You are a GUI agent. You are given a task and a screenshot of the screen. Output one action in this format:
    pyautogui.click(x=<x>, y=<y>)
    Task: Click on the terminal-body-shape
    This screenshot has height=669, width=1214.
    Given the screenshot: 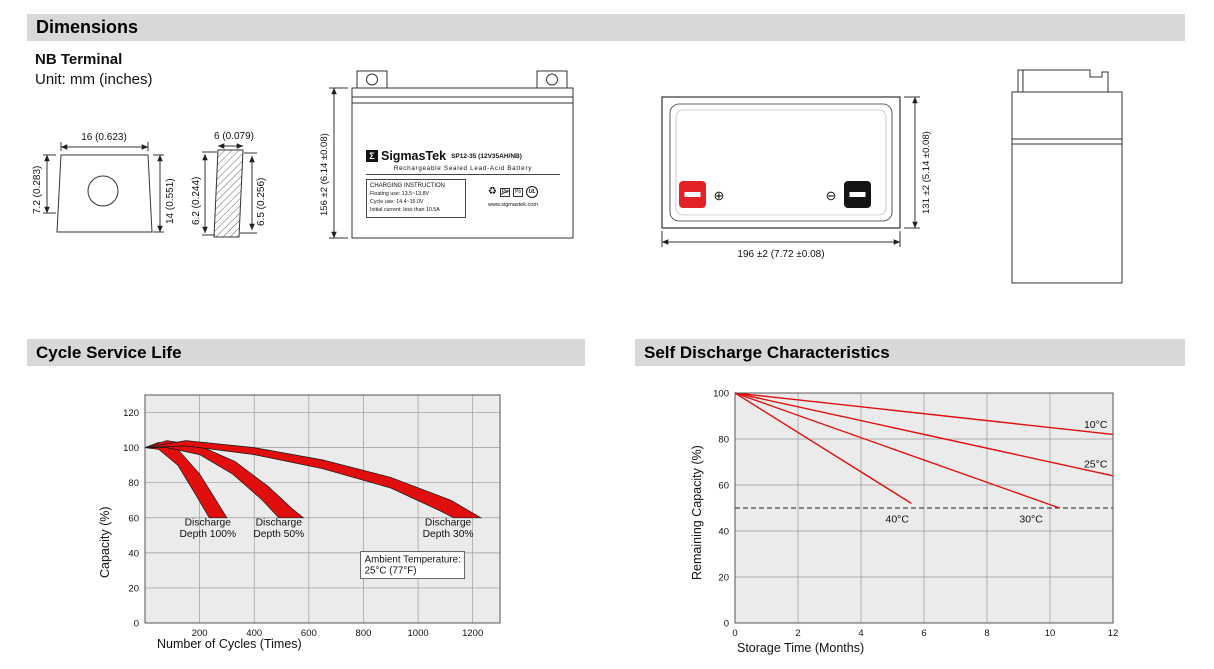 What is the action you would take?
    pyautogui.click(x=104, y=193)
    